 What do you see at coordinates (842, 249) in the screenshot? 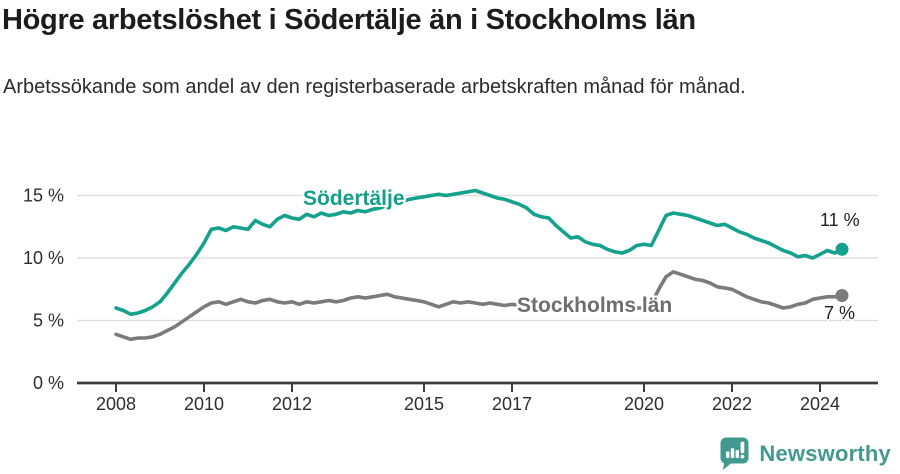
I see `end-dot-sodertalje` at bounding box center [842, 249].